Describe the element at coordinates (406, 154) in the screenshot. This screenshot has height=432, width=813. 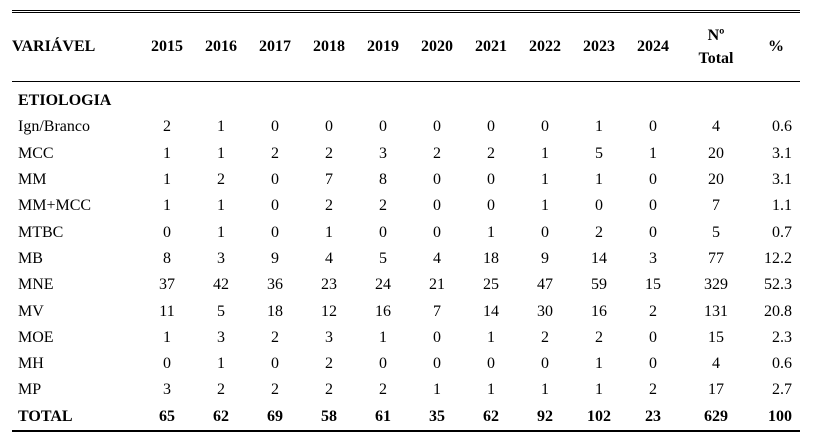
I see `table-row: MCC 1 1 2 2 3 2 2 1 5 1 20 3.1` at that location.